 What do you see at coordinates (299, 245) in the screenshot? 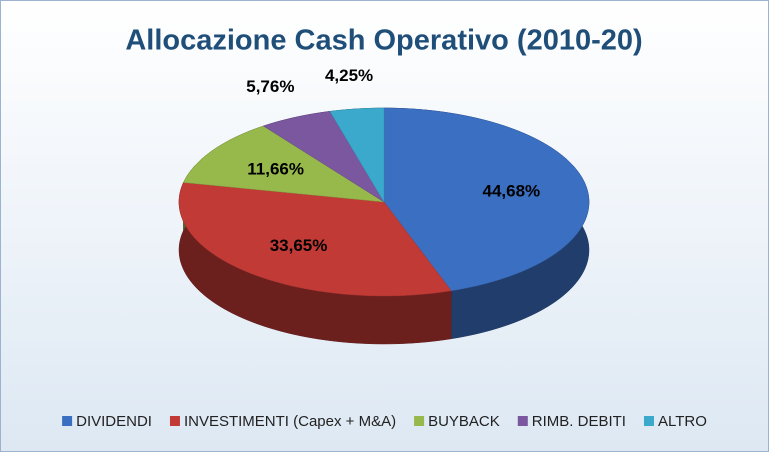
I see `data-label: 33,65%` at bounding box center [299, 245].